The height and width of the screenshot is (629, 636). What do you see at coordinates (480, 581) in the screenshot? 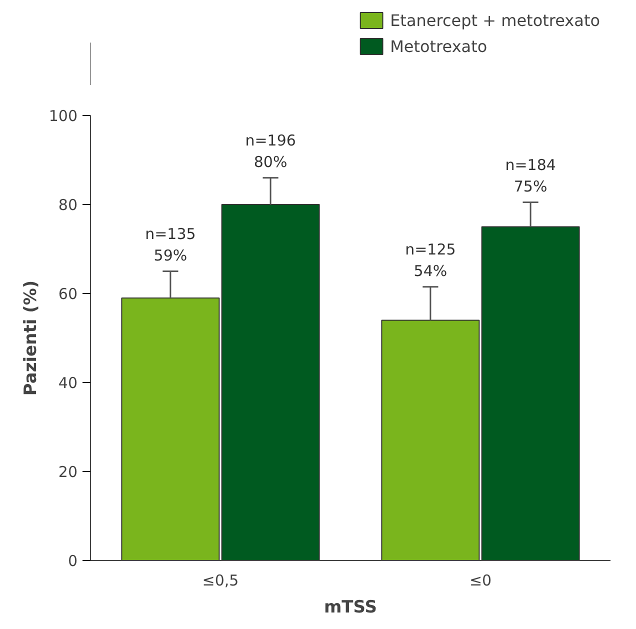
I see `x-tick-label: ≤0` at bounding box center [480, 581].